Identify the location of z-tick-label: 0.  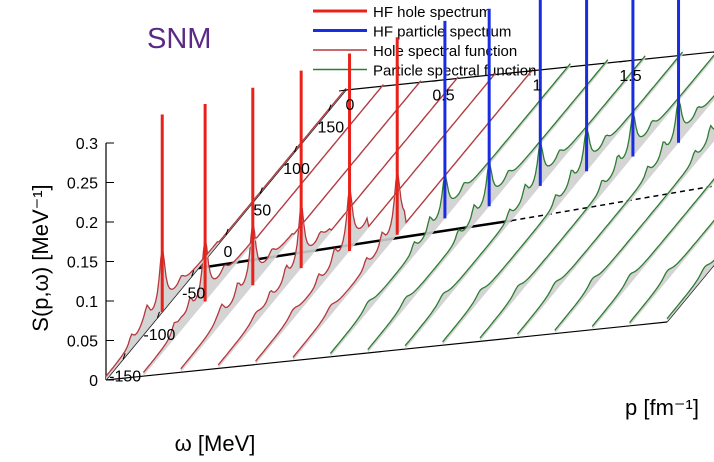
(93, 381).